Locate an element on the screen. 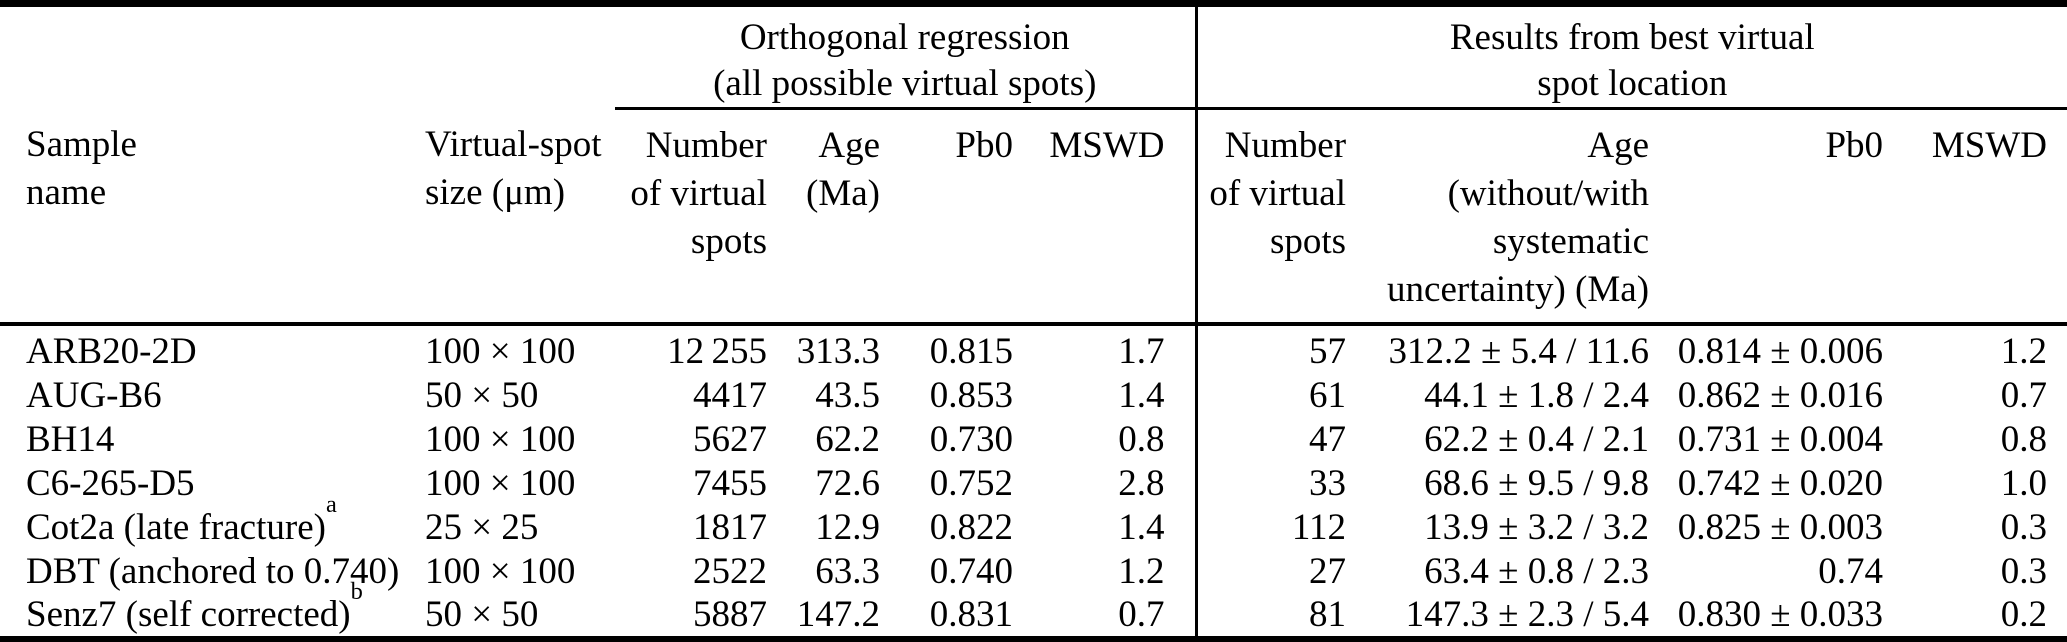 The height and width of the screenshot is (642, 2067). number-spots-best-cell: 61 is located at coordinates (1280, 395).